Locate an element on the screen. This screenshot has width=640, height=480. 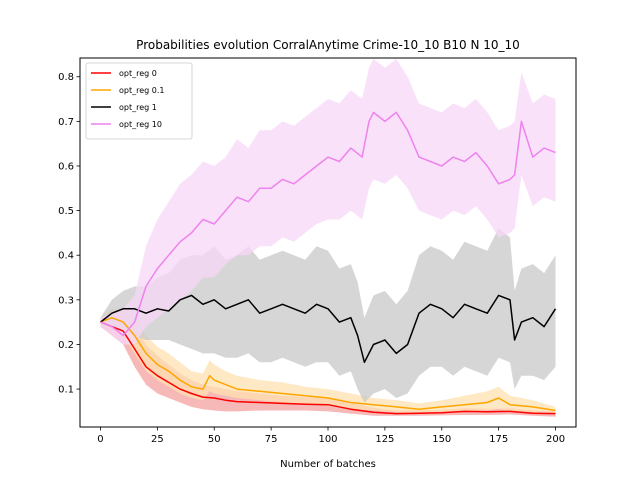
x-tick-label: 150 is located at coordinates (441, 439).